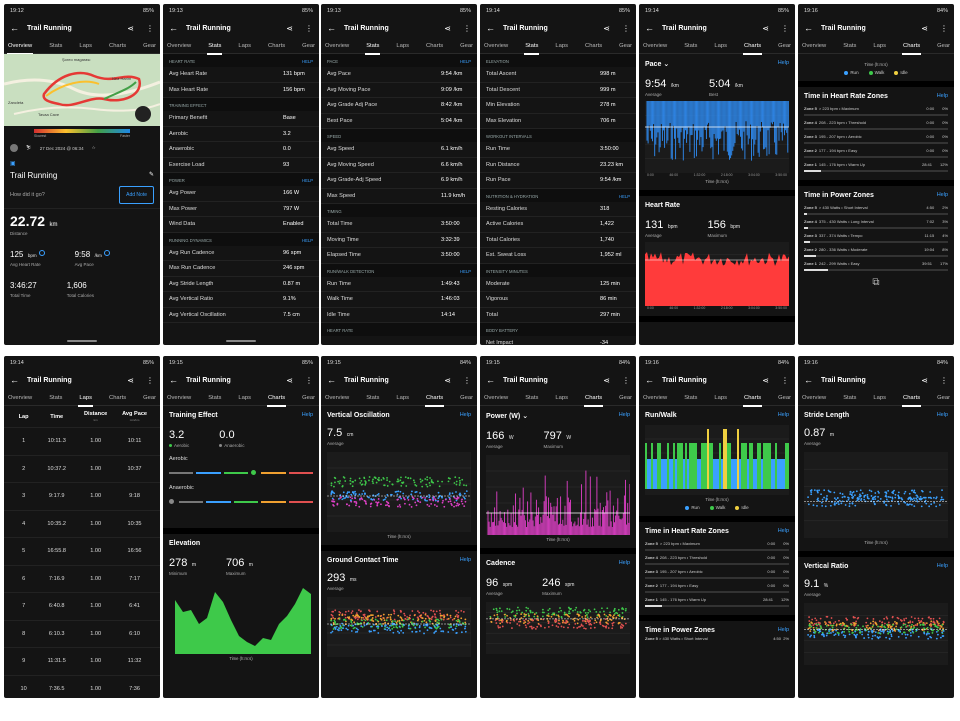  What do you see at coordinates (82, 634) in the screenshot?
I see `lap-row: 8 6:10.3 1.00 6:10` at bounding box center [82, 634].